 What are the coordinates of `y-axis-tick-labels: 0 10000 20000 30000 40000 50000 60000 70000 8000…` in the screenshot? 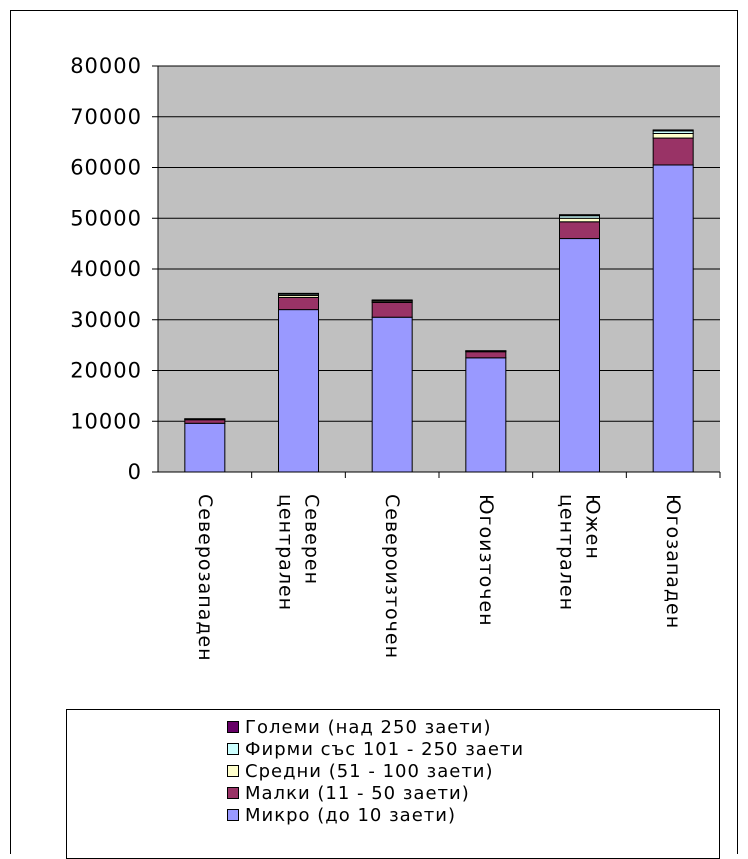 It's located at (106, 269).